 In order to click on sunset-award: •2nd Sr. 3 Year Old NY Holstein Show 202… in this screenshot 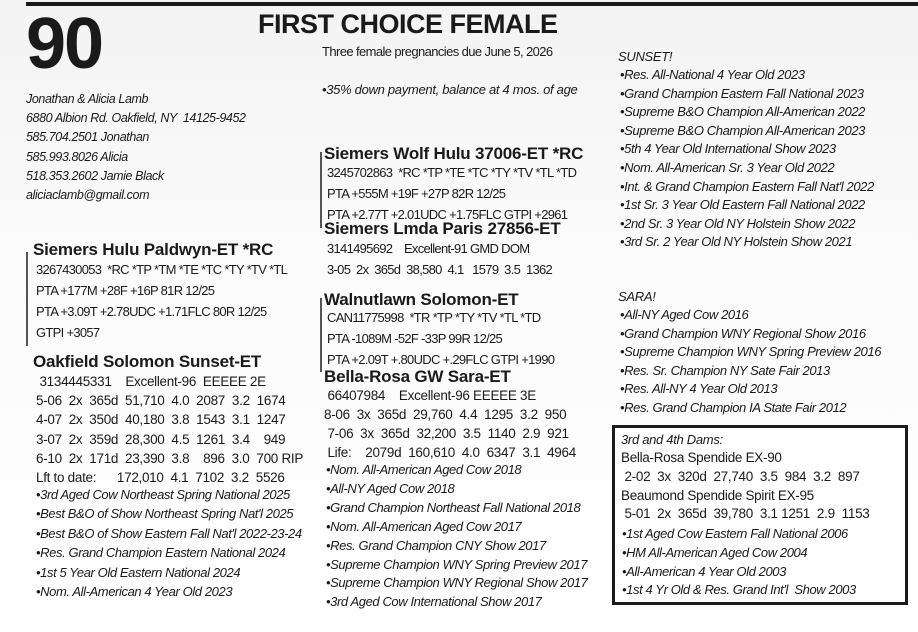, I will do `click(738, 223)`.